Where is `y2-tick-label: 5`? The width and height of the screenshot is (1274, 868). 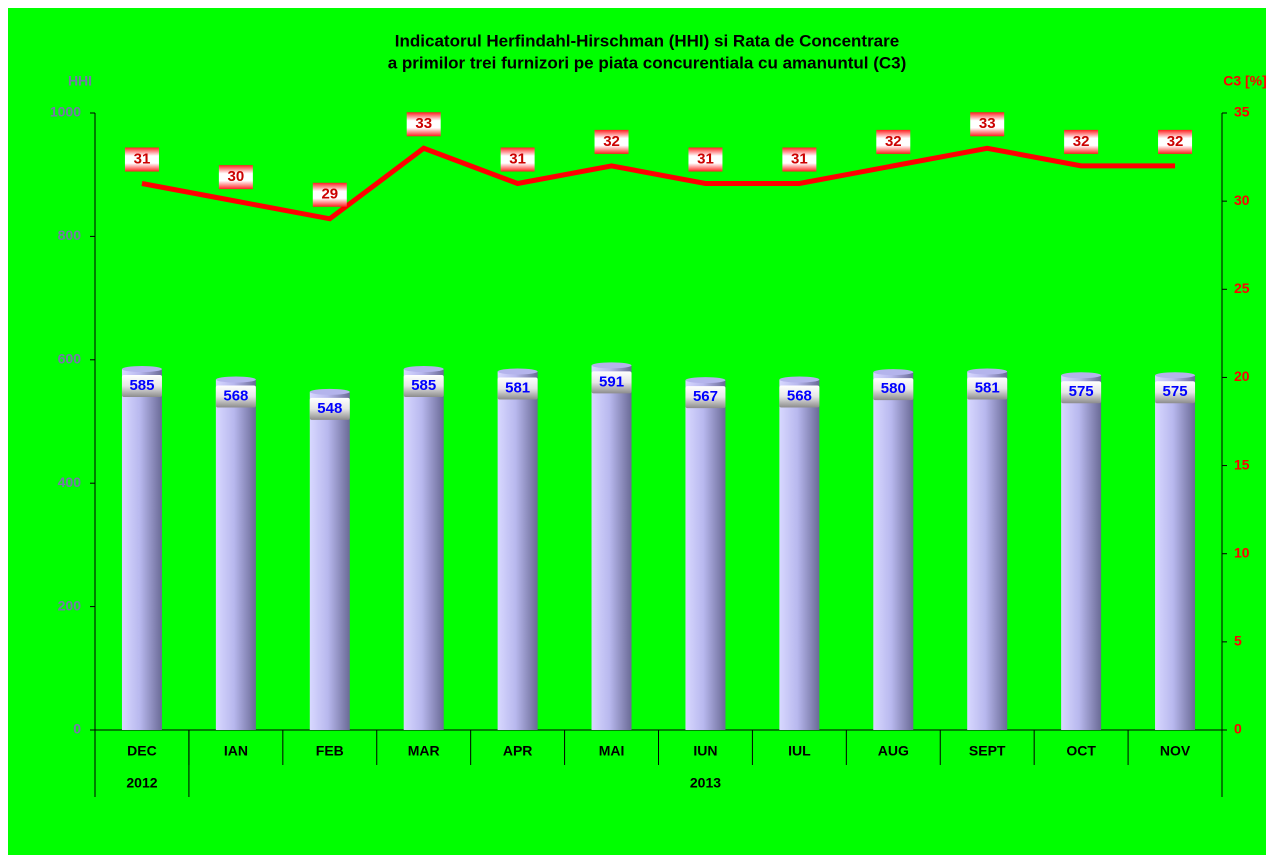 y2-tick-label: 5 is located at coordinates (1238, 641).